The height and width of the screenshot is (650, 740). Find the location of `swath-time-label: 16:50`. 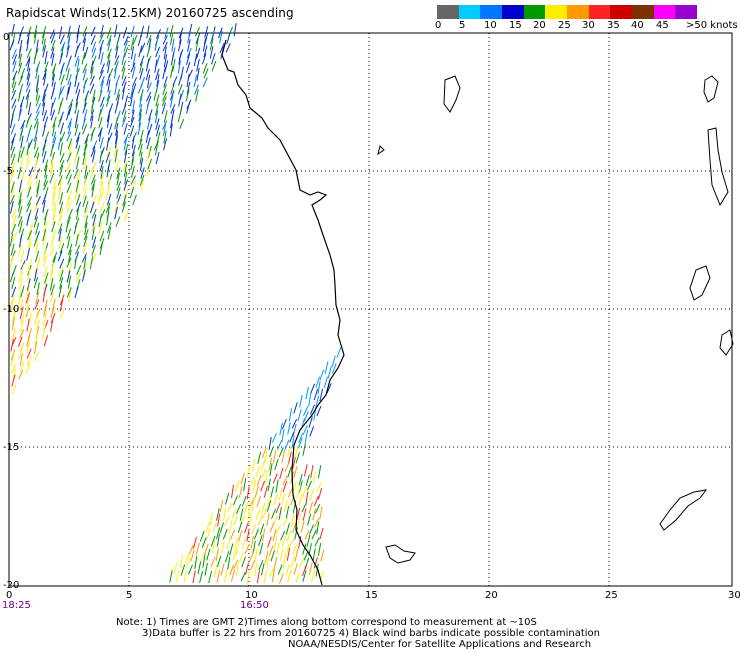

swath-time-label: 16:50 is located at coordinates (254, 605).